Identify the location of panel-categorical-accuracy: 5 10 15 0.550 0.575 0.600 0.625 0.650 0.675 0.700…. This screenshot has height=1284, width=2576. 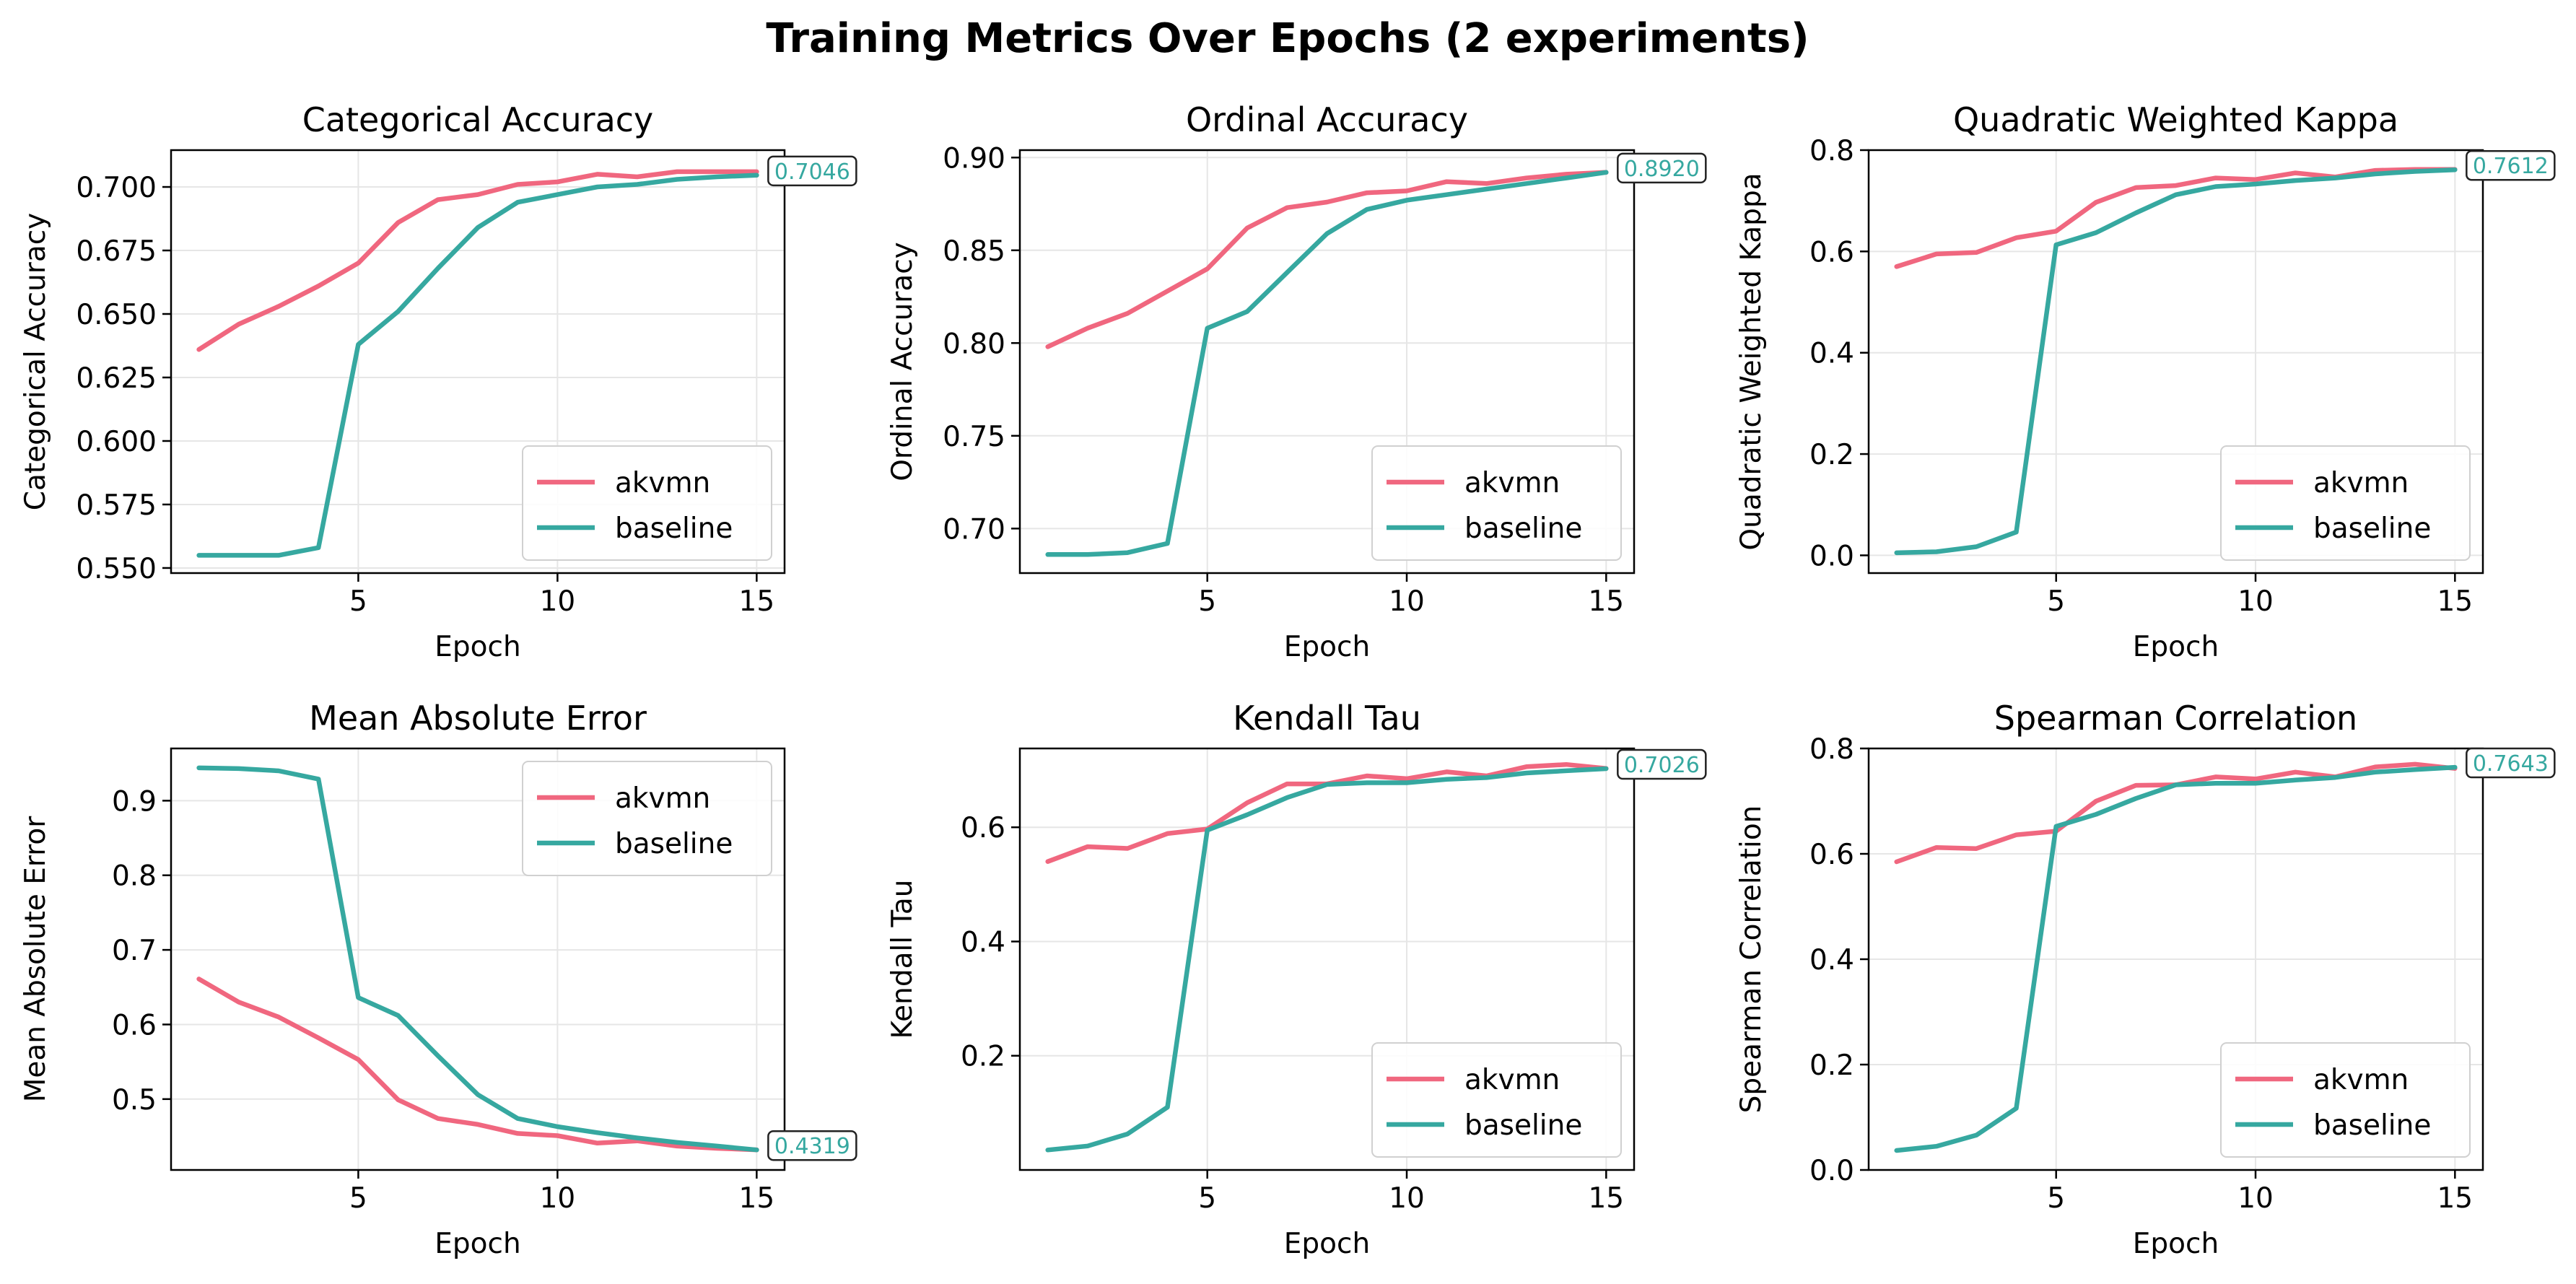
(438, 381).